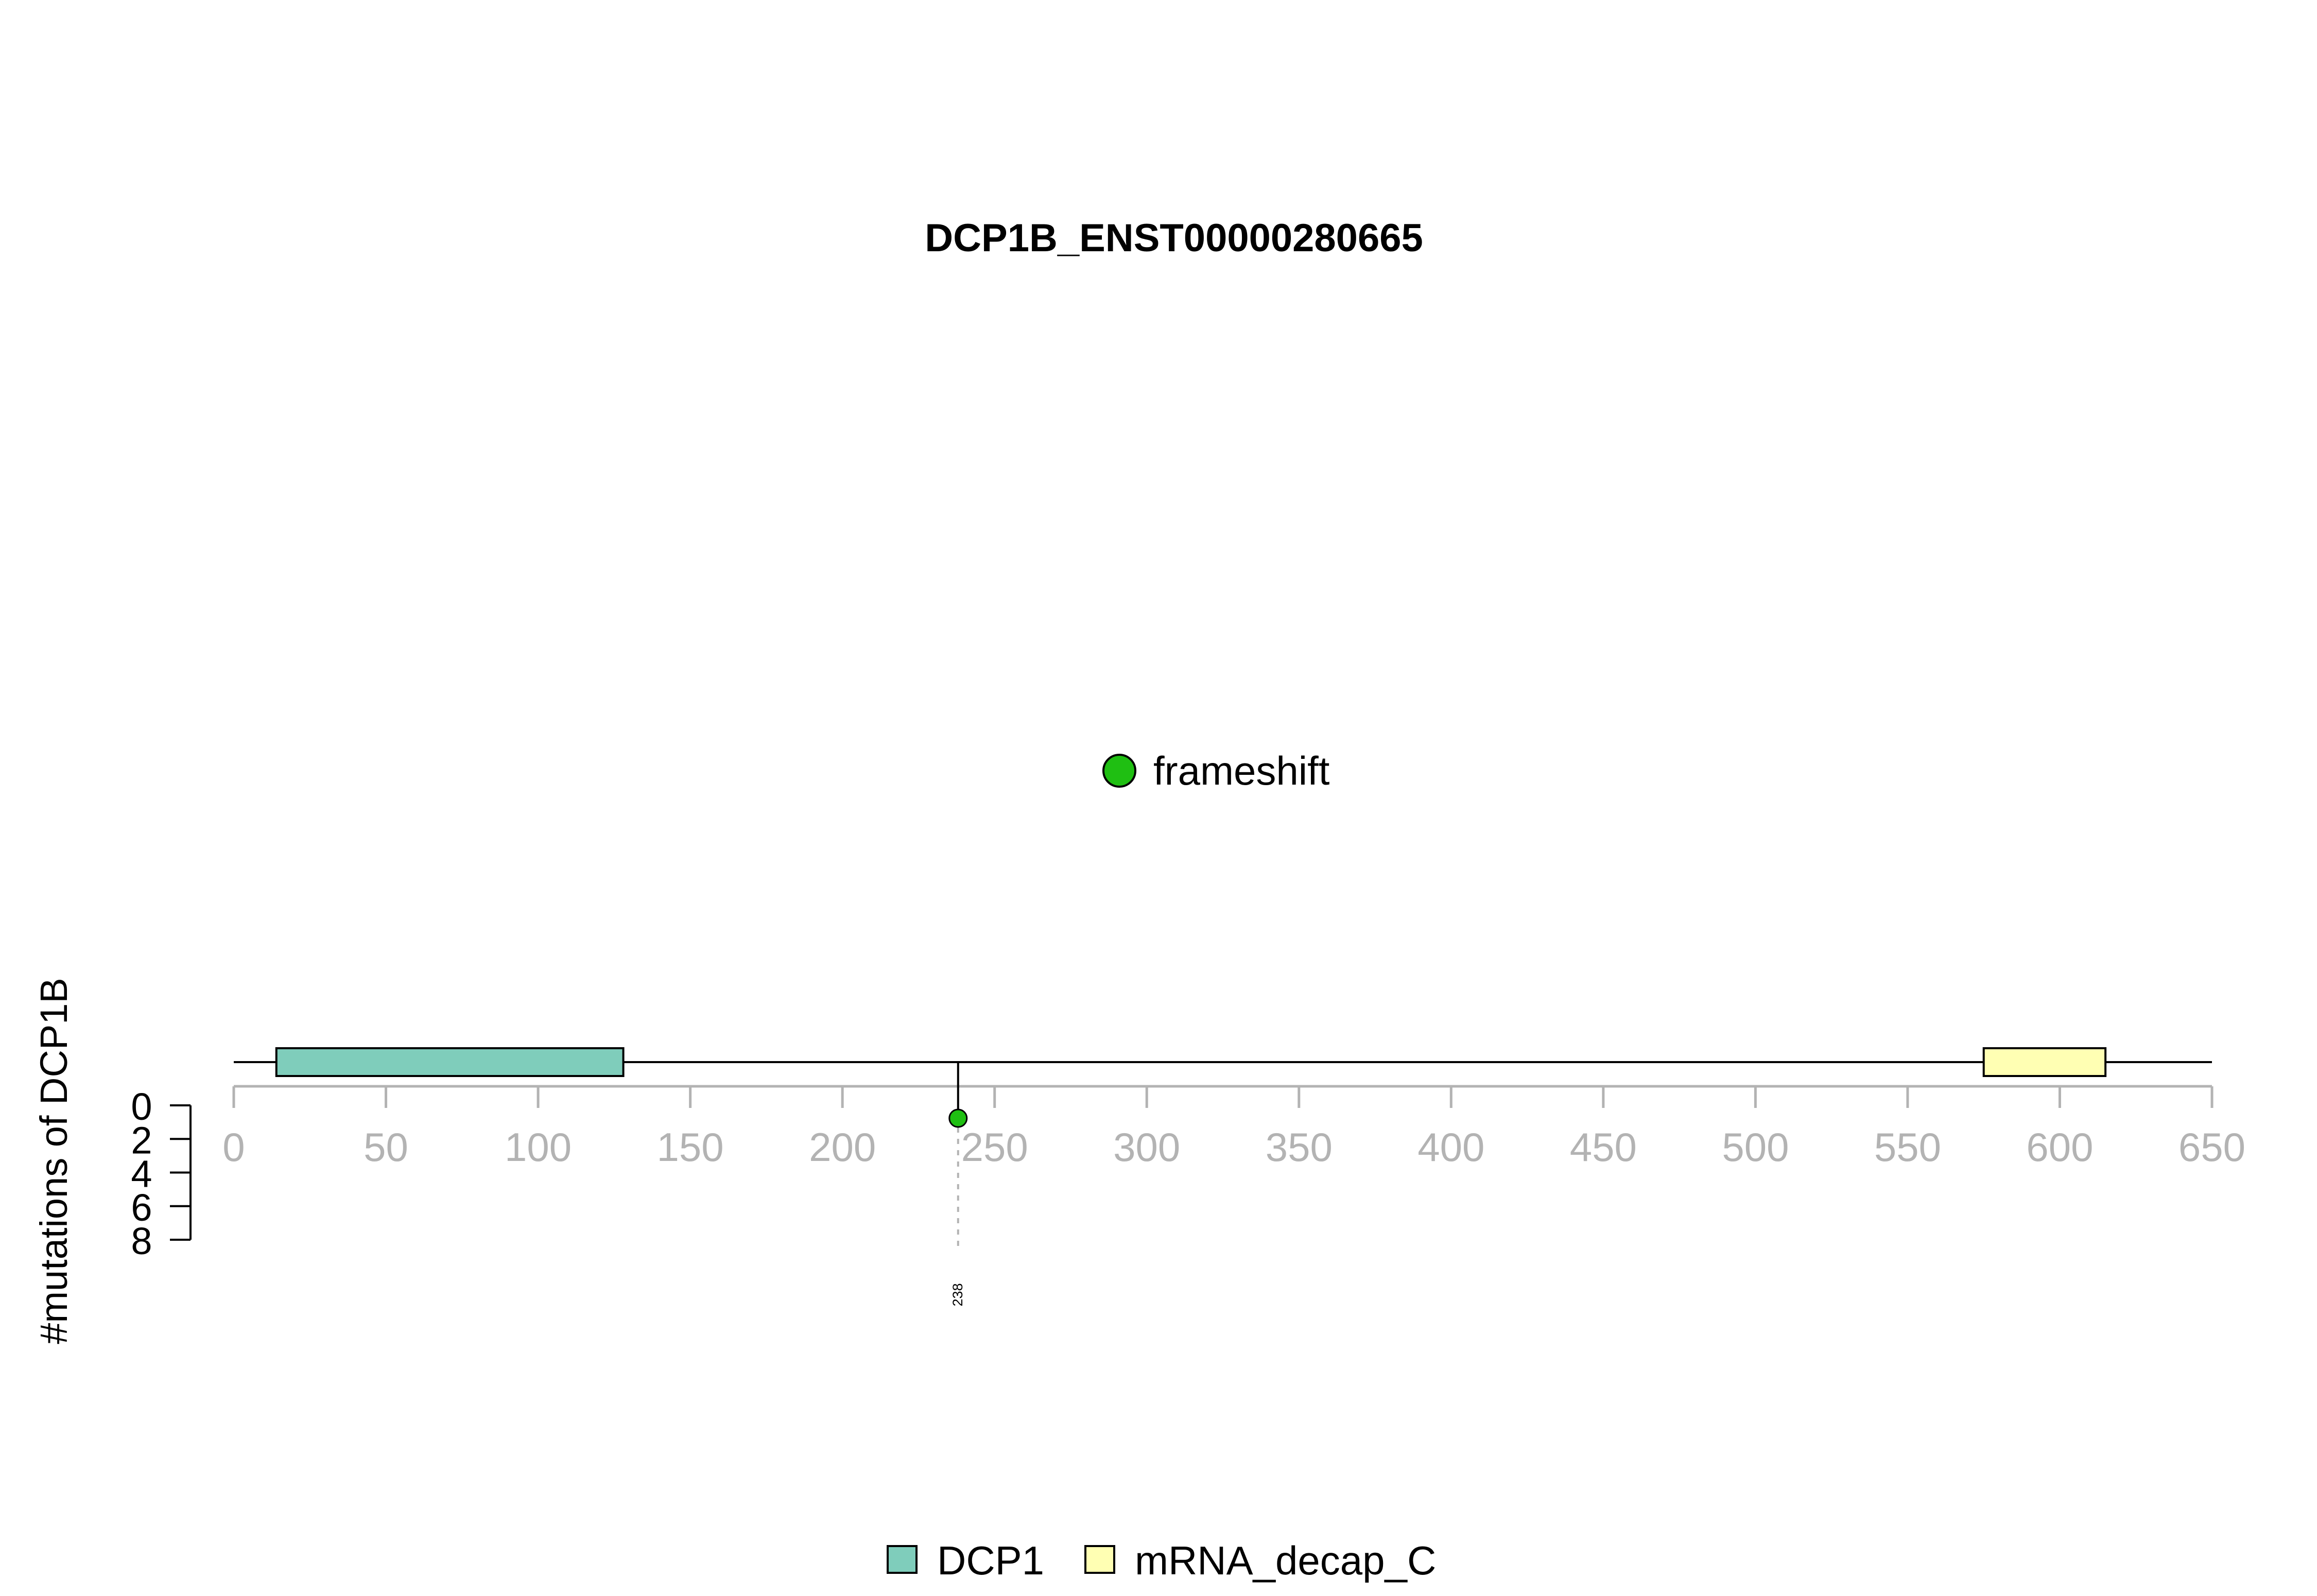 The width and height of the screenshot is (2317, 1596). I want to click on mutation-legend: frameshift, so click(1216, 770).